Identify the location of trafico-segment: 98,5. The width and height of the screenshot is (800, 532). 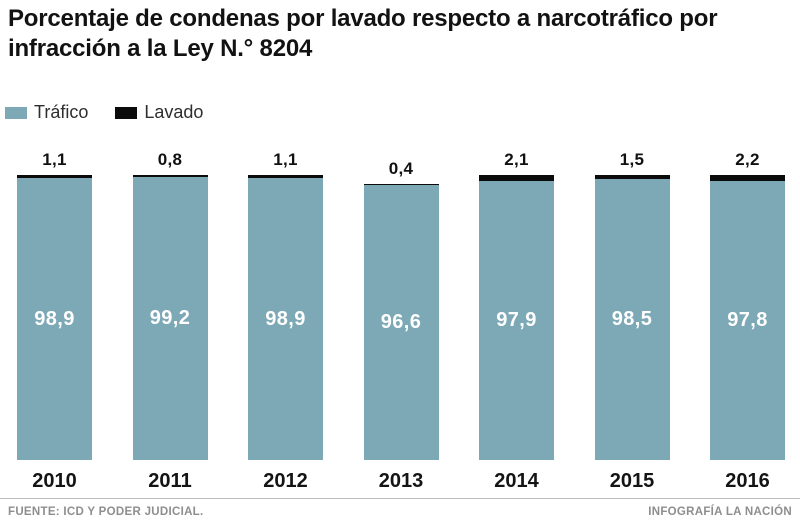
(632, 319).